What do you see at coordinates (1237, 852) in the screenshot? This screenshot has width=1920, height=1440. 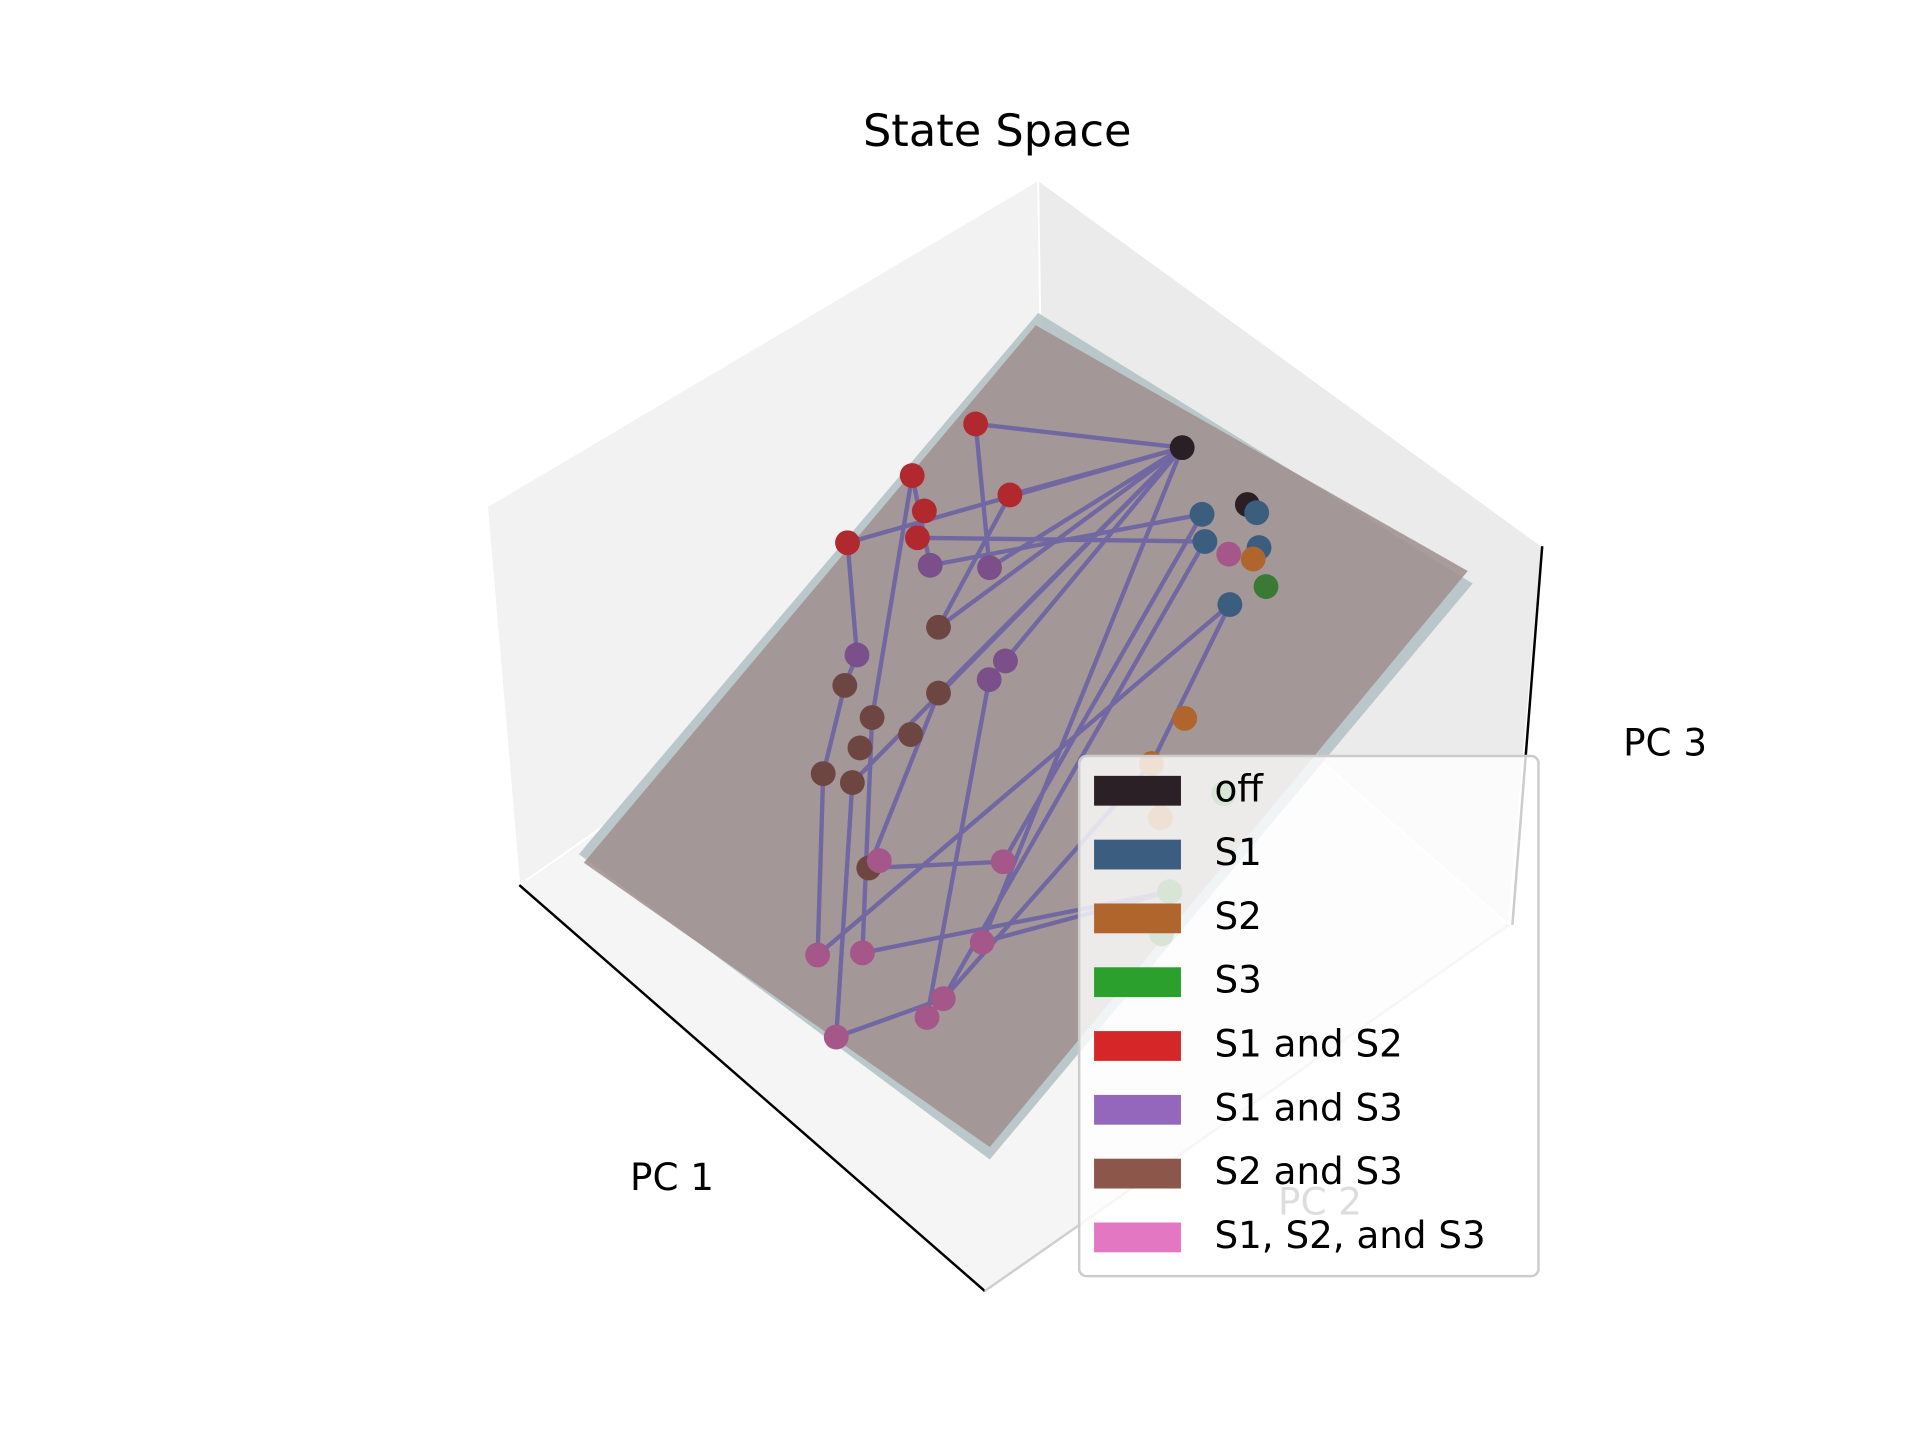 I see `legend-label: S1` at bounding box center [1237, 852].